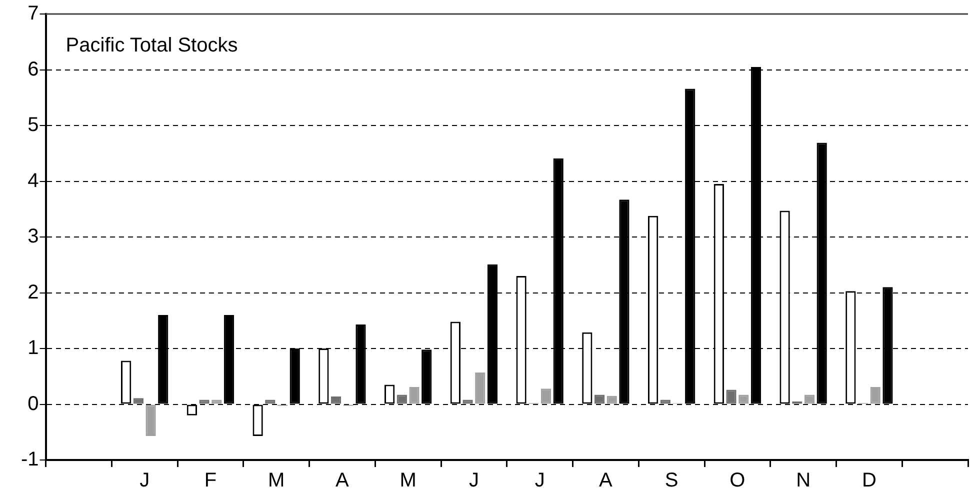 This screenshot has width=970, height=495. What do you see at coordinates (869, 481) in the screenshot?
I see `x-tick-label: D` at bounding box center [869, 481].